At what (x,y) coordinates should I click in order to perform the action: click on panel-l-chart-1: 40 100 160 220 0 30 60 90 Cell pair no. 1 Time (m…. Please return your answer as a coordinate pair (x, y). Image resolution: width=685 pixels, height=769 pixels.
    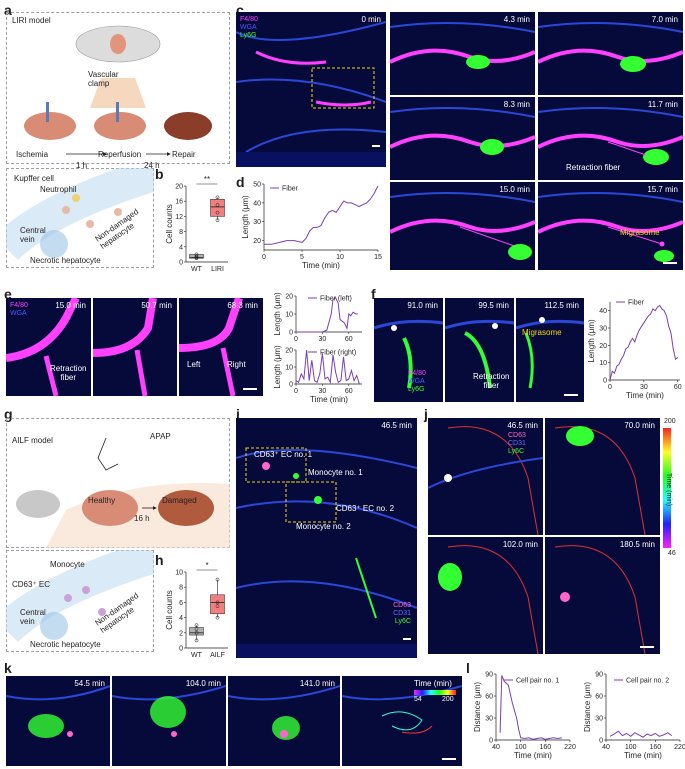
    Looking at the image, I should click on (524, 716).